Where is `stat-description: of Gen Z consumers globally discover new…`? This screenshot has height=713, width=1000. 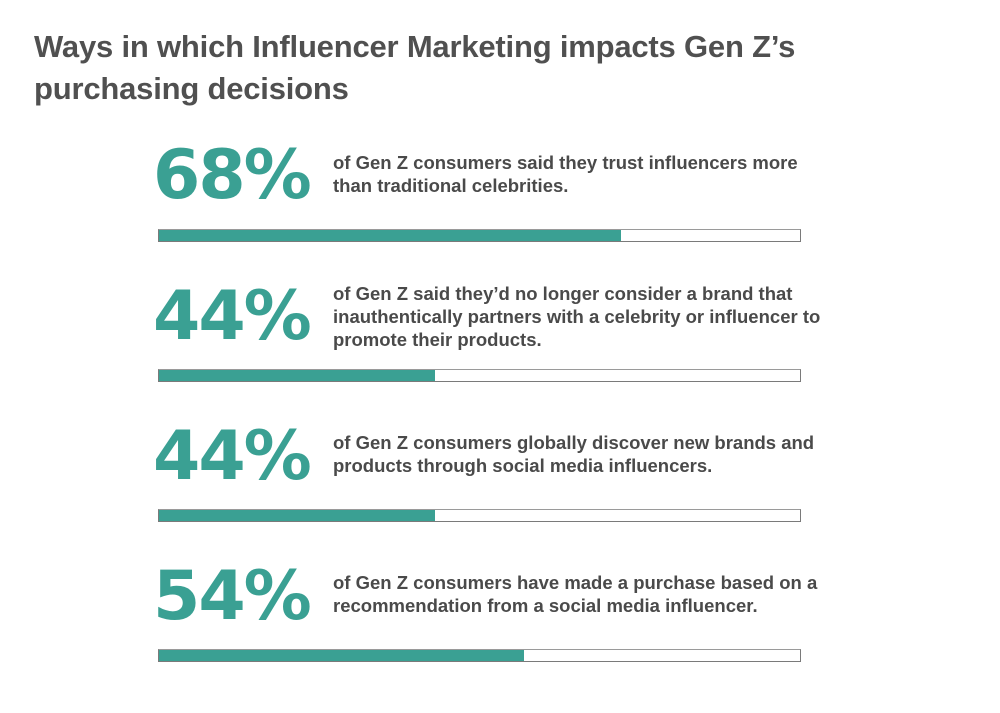
stat-description: of Gen Z consumers globally discover new… is located at coordinates (574, 454).